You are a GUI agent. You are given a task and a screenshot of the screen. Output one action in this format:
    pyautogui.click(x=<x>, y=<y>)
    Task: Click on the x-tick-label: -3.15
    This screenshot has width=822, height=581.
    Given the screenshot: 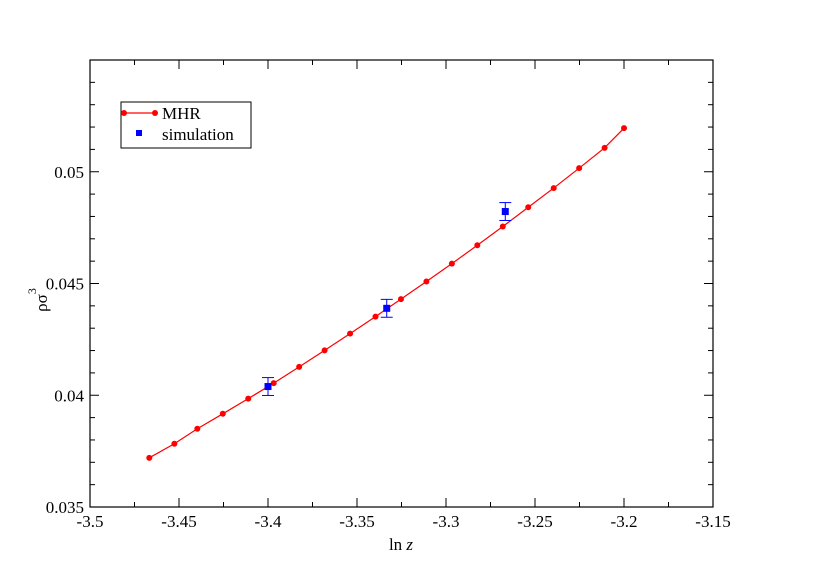 What is the action you would take?
    pyautogui.click(x=712, y=521)
    